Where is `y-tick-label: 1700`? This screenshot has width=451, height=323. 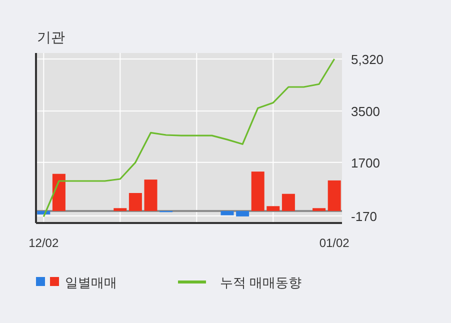 y-tick-label: 1700 is located at coordinates (365, 162).